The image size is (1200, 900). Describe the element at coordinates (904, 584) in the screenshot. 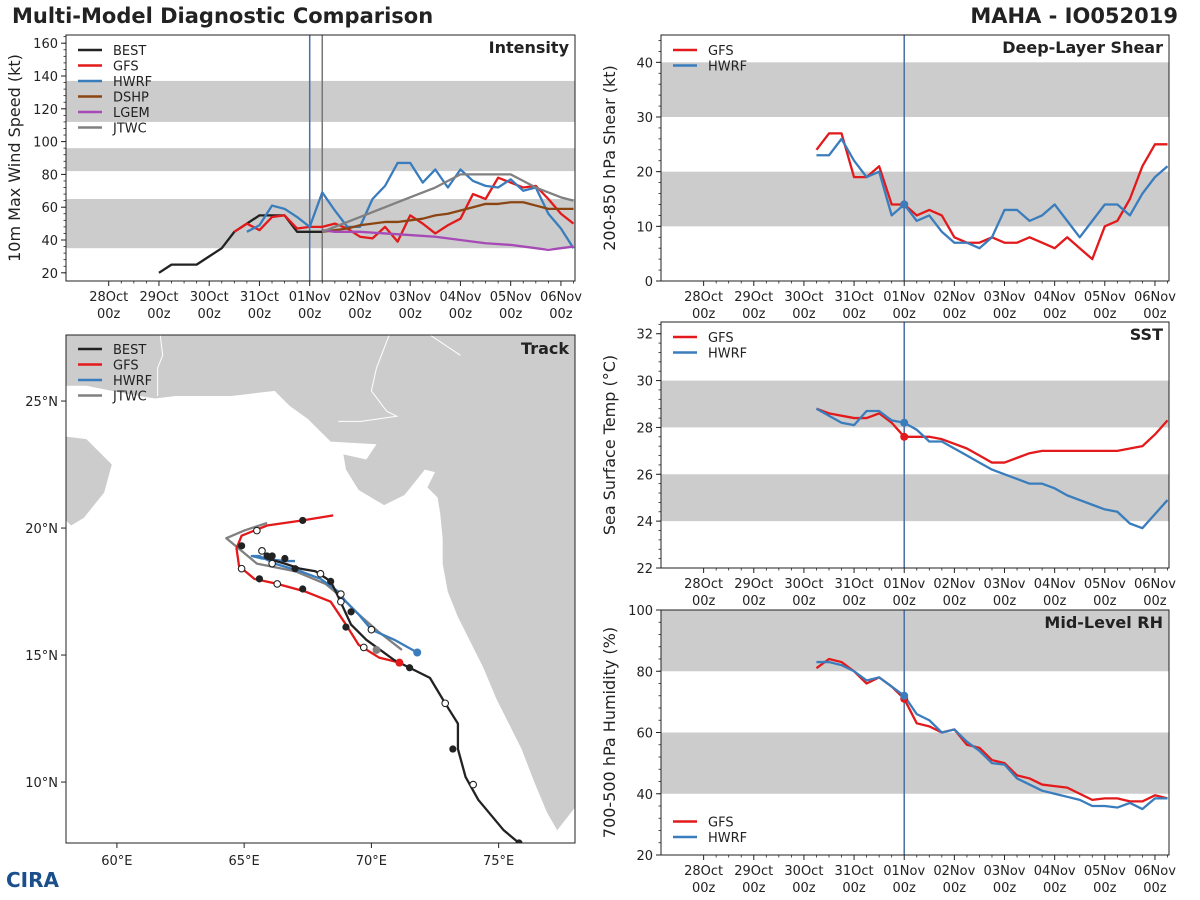

I see `sst-xtick-day: 01Nov` at that location.